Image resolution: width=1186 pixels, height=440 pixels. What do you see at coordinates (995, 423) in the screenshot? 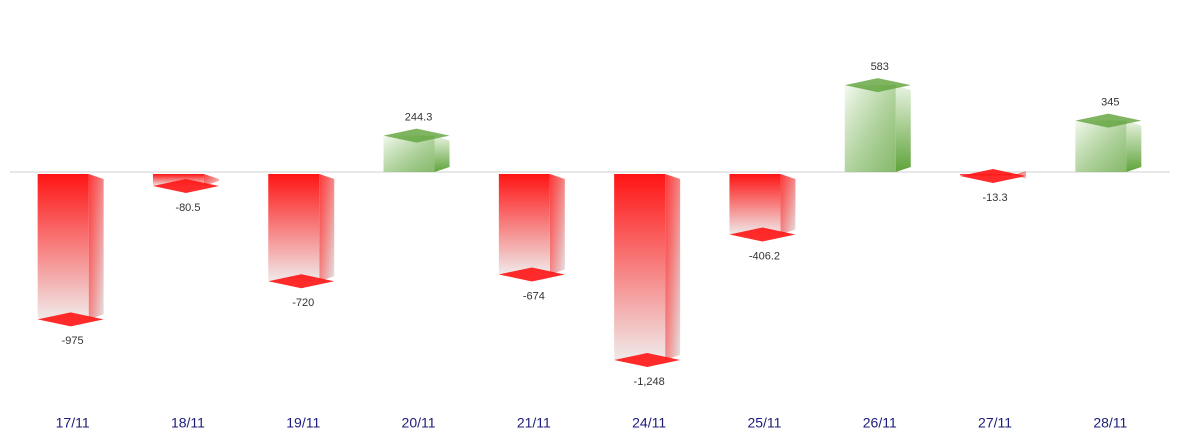
I see `x-tick-label: 27/11` at bounding box center [995, 423].